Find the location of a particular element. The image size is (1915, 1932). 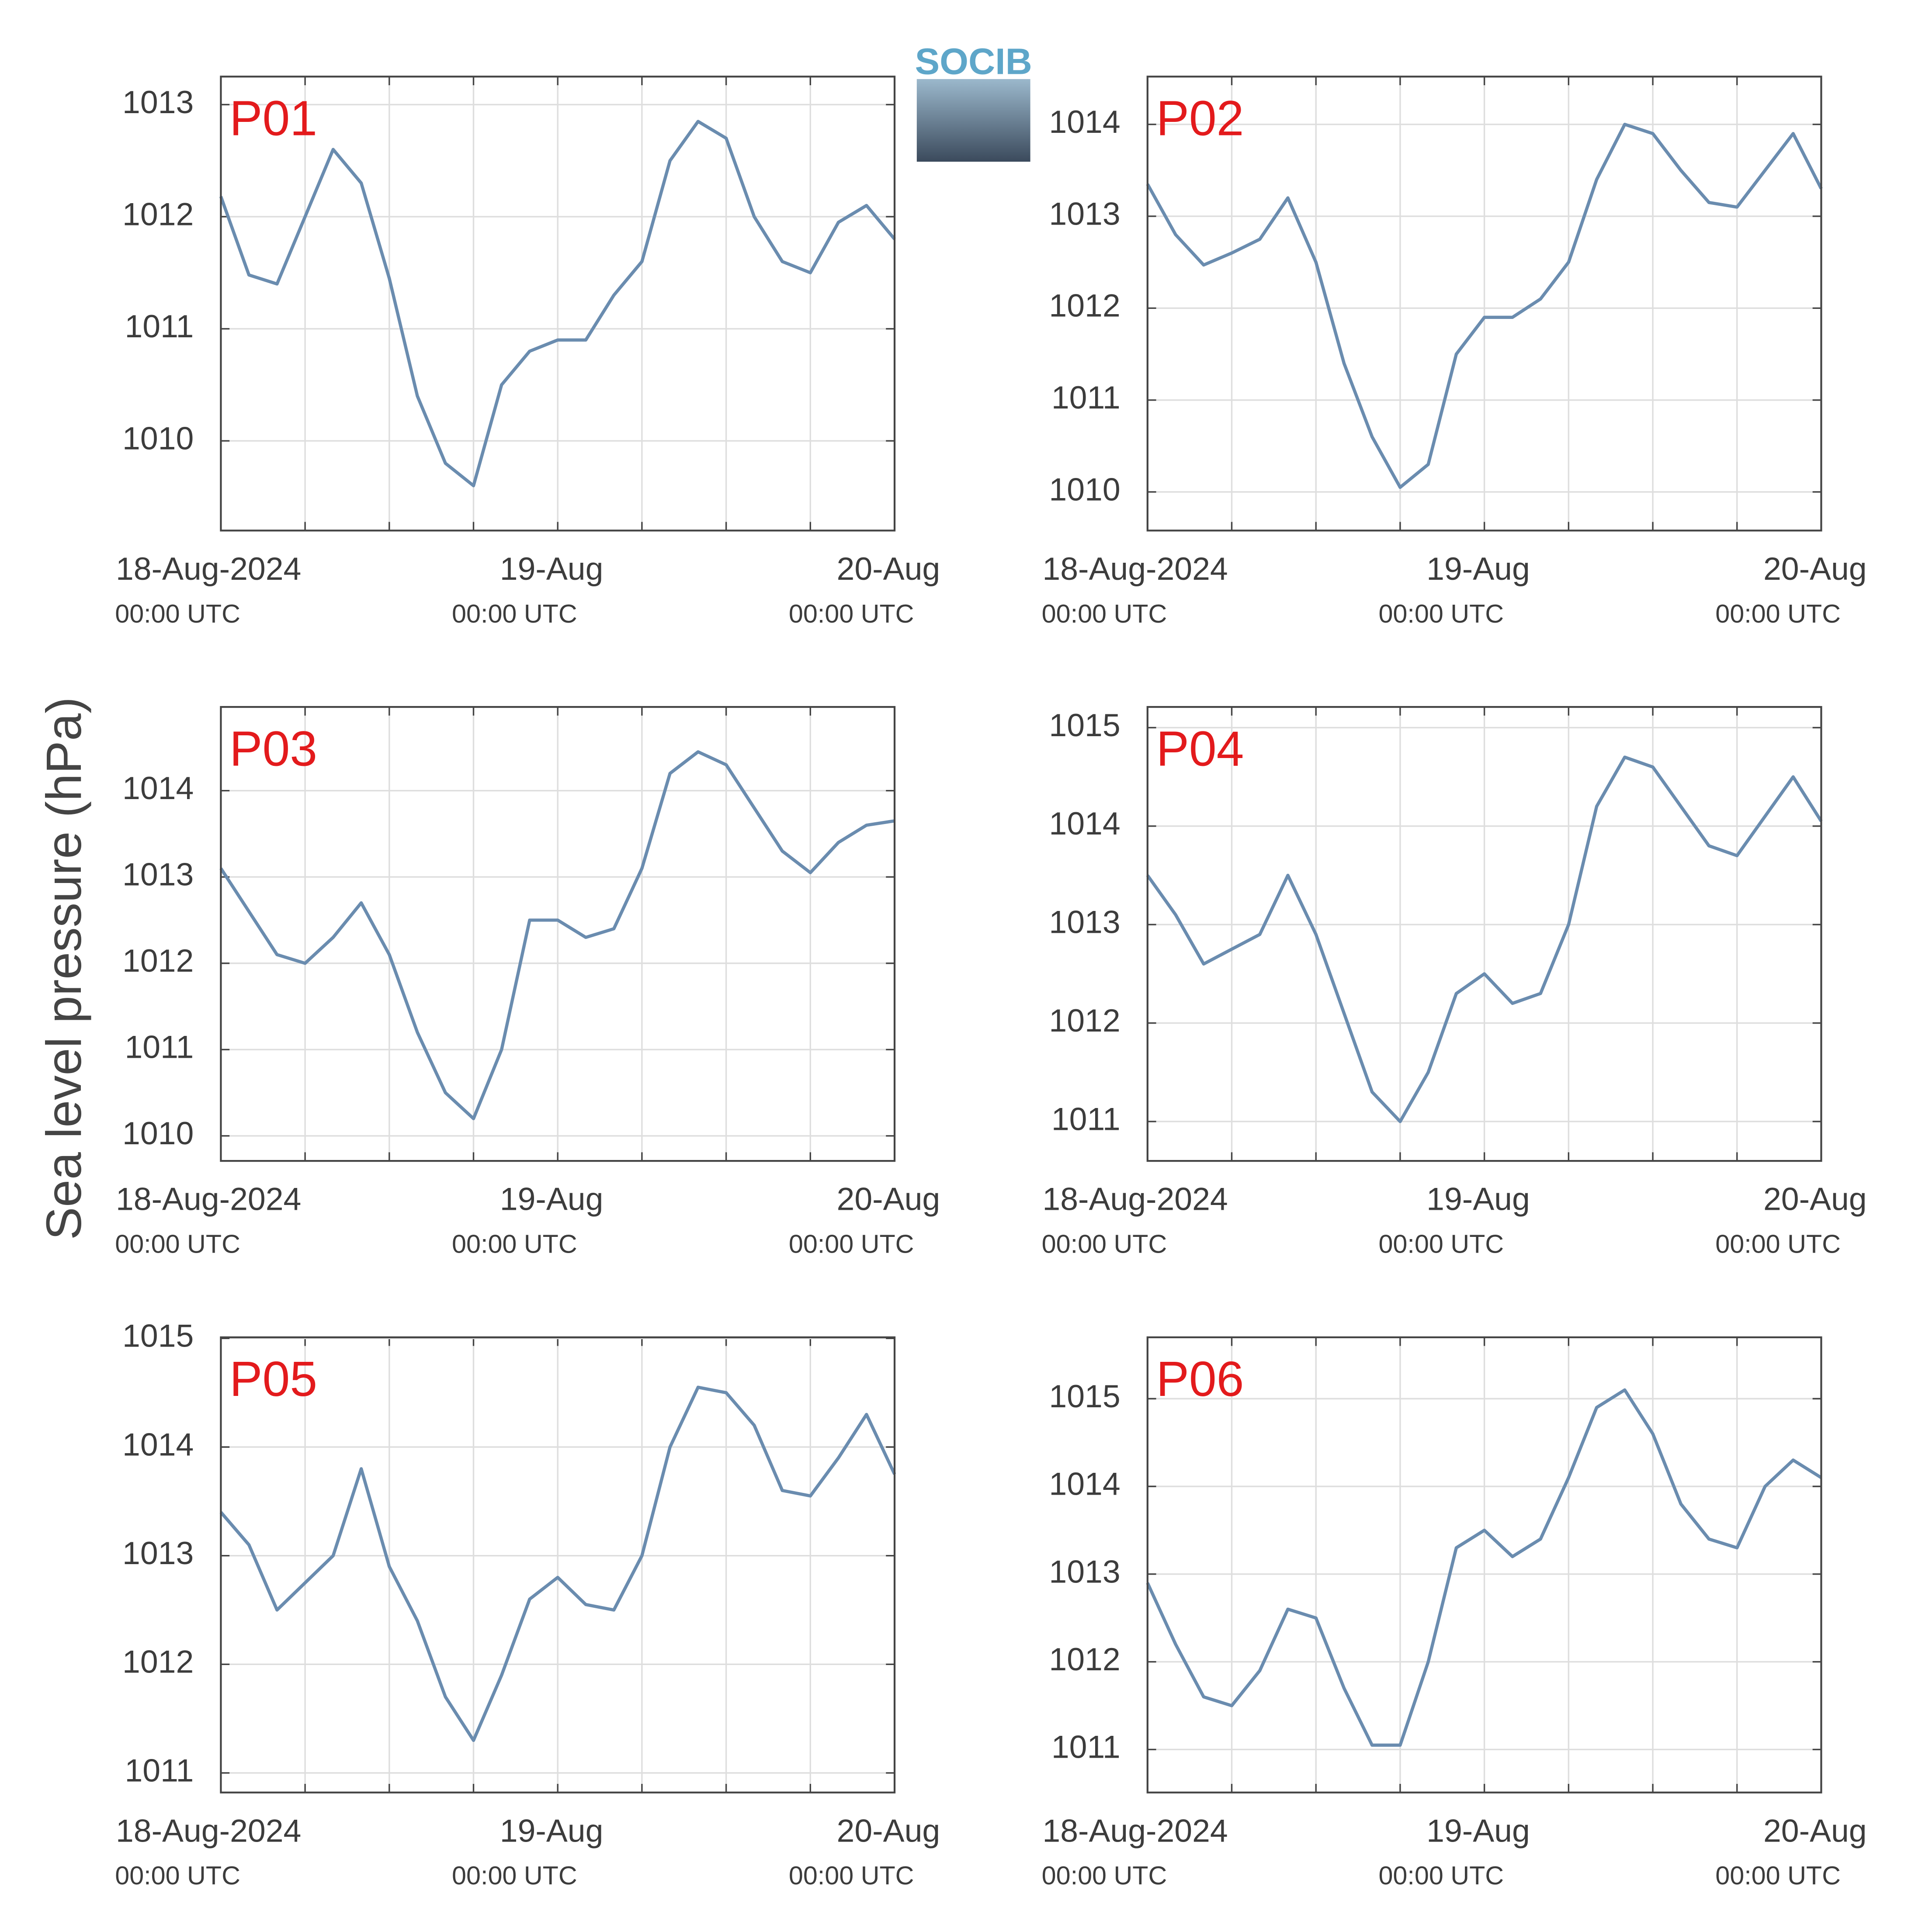

panel-label: P05 is located at coordinates (273, 1378).